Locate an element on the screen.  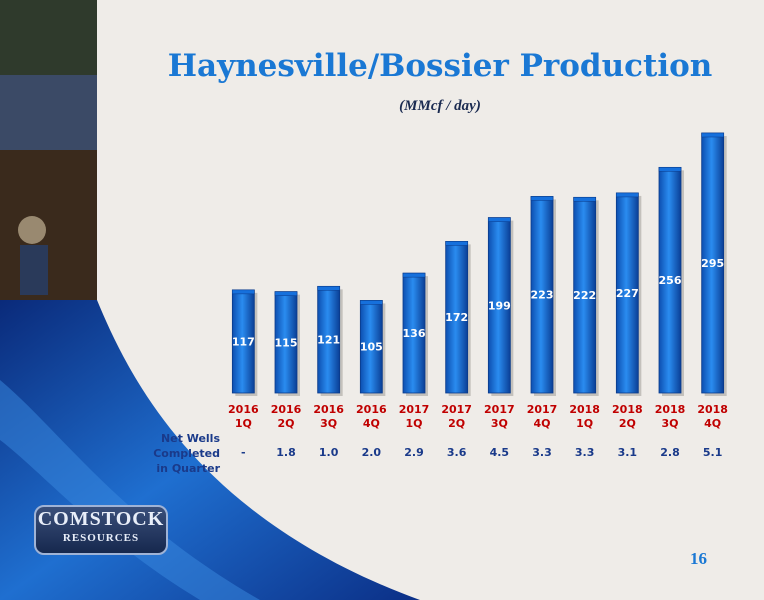
net-wells-value: 1.8 is located at coordinates (286, 452).